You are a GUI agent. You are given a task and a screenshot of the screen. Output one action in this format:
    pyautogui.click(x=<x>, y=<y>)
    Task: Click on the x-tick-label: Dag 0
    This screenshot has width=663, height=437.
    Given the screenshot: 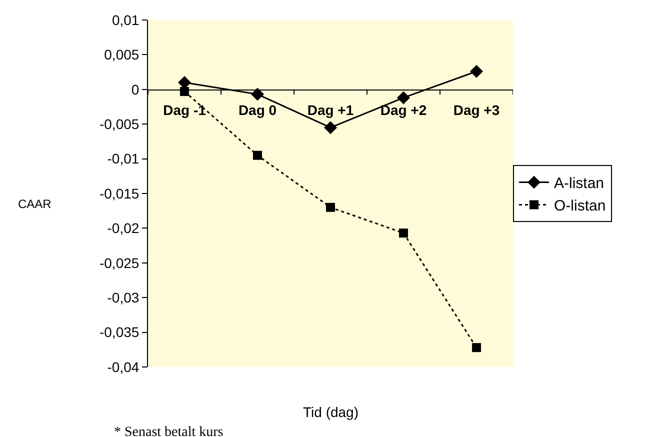 What is the action you would take?
    pyautogui.click(x=257, y=110)
    